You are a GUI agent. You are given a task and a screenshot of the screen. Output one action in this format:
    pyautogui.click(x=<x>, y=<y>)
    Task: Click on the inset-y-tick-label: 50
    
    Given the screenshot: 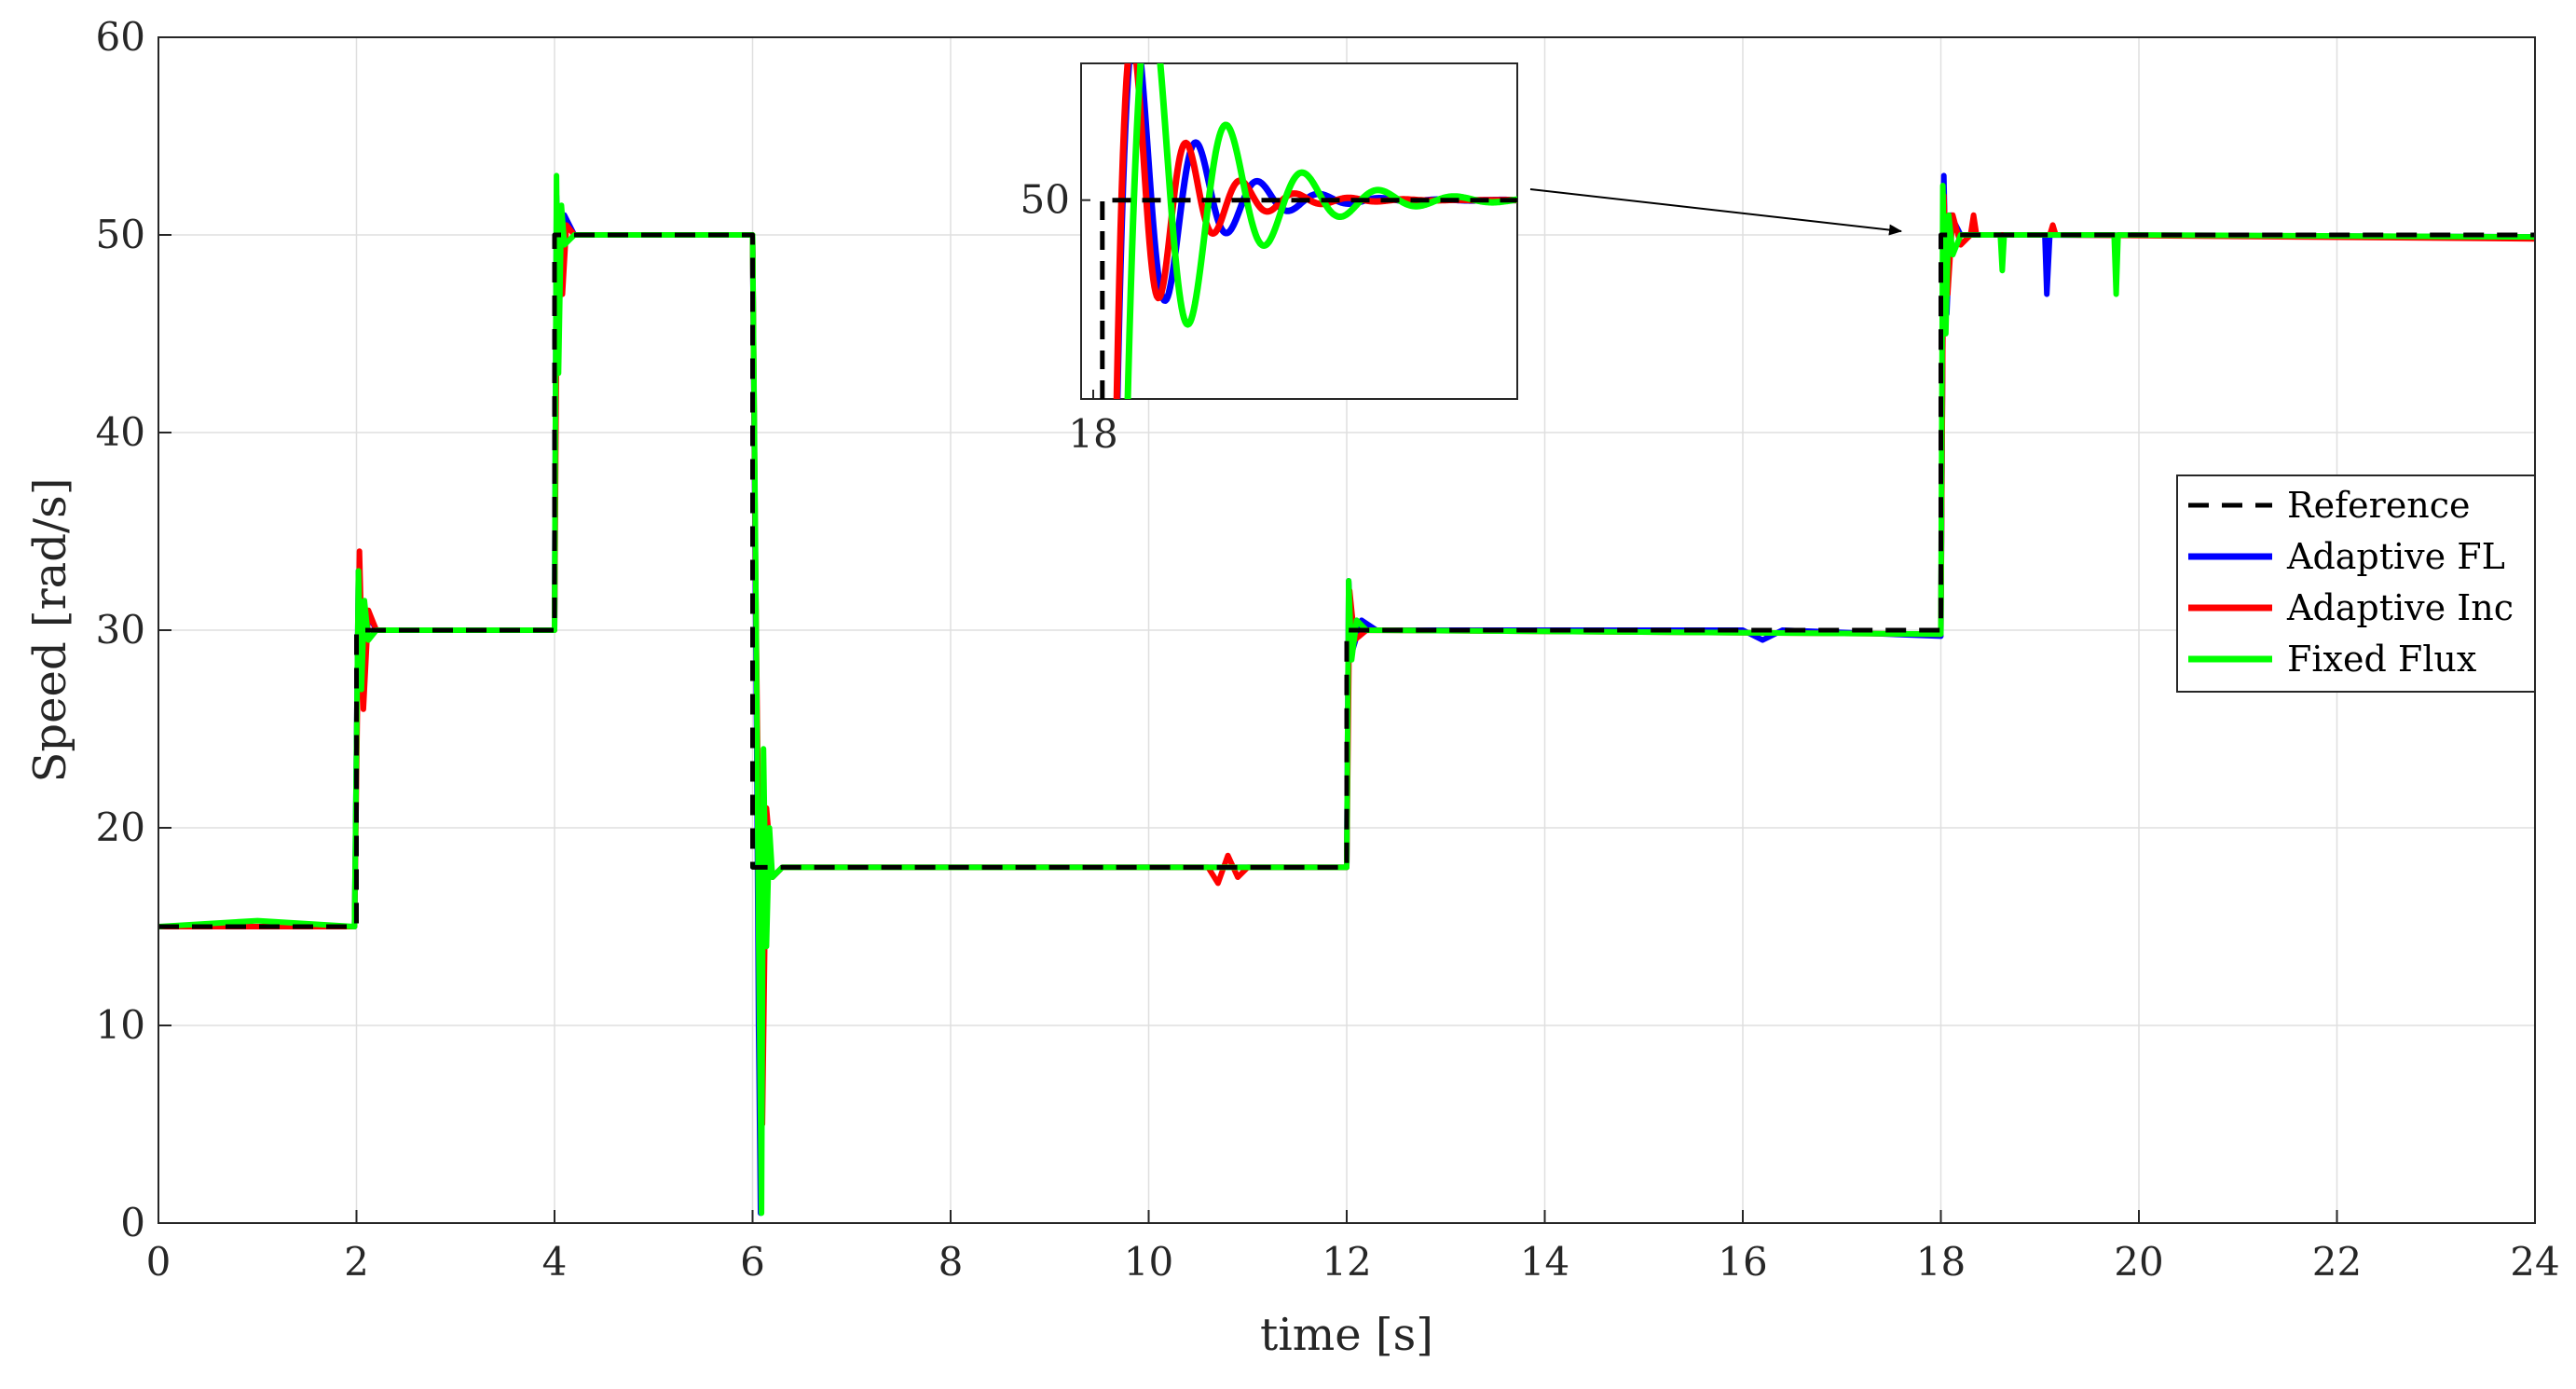 What is the action you would take?
    pyautogui.click(x=1045, y=200)
    